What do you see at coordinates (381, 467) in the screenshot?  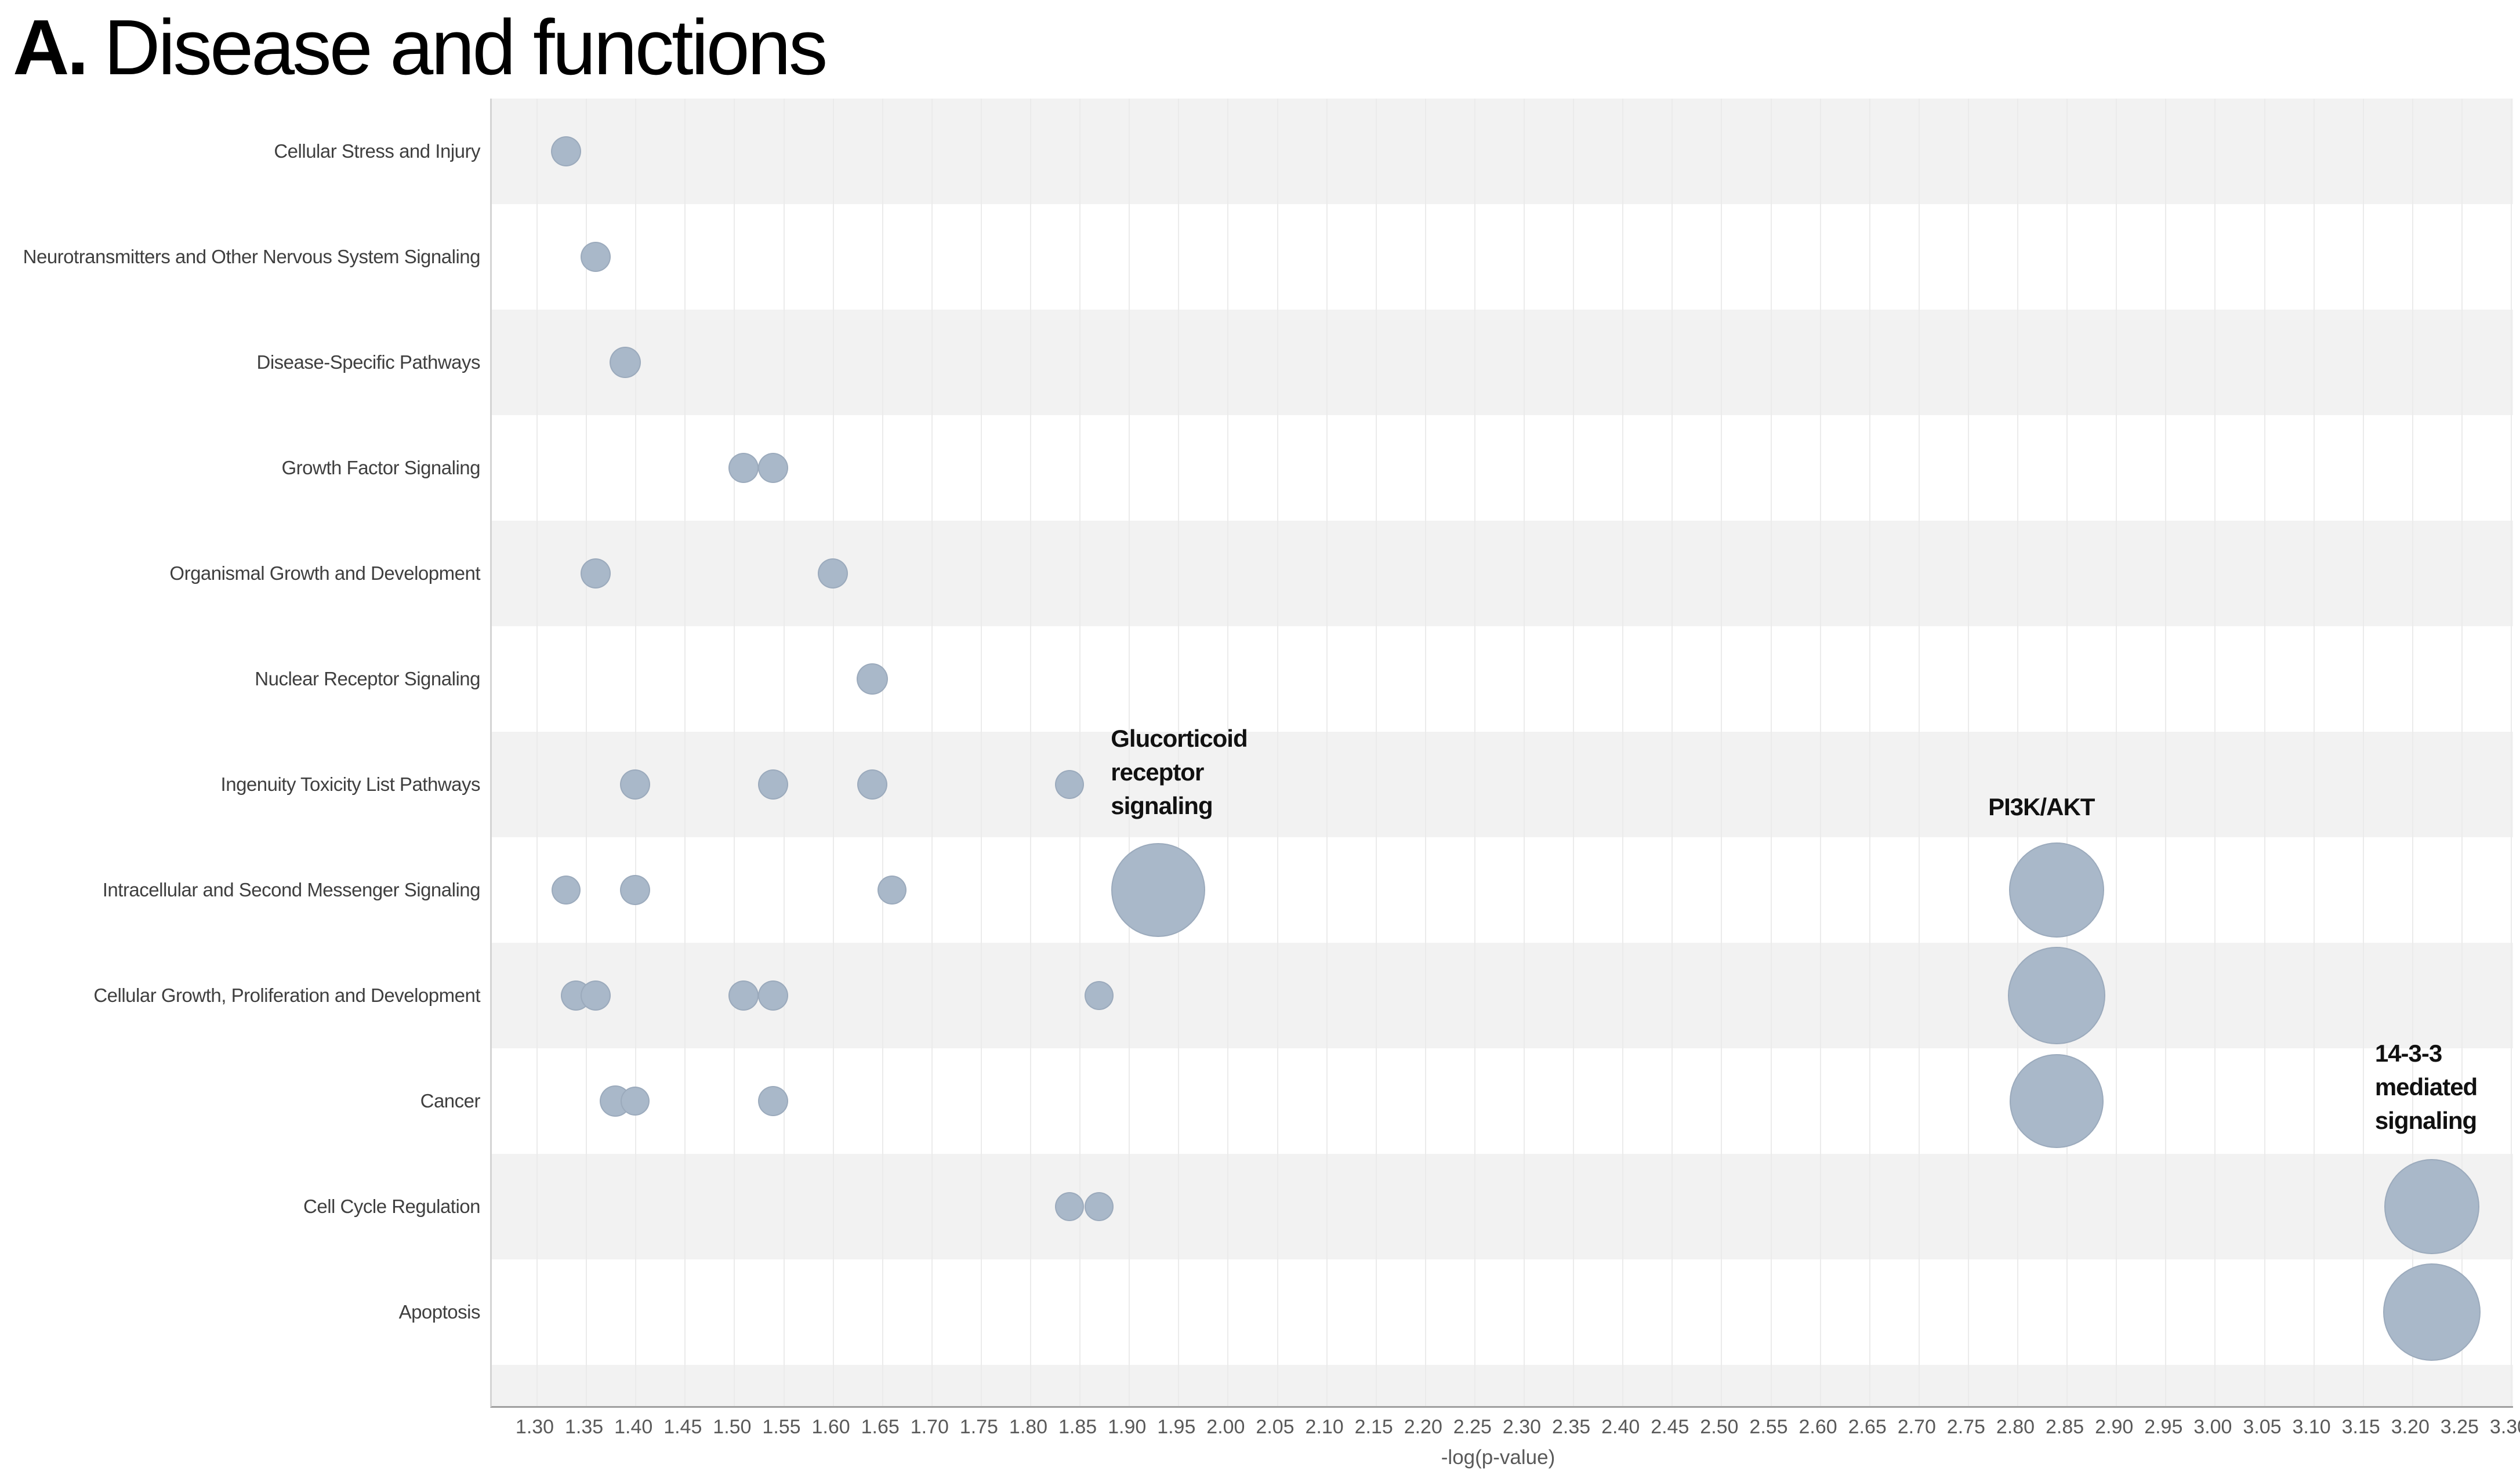 I see `y-axis-category-label: Growth Factor Signaling` at bounding box center [381, 467].